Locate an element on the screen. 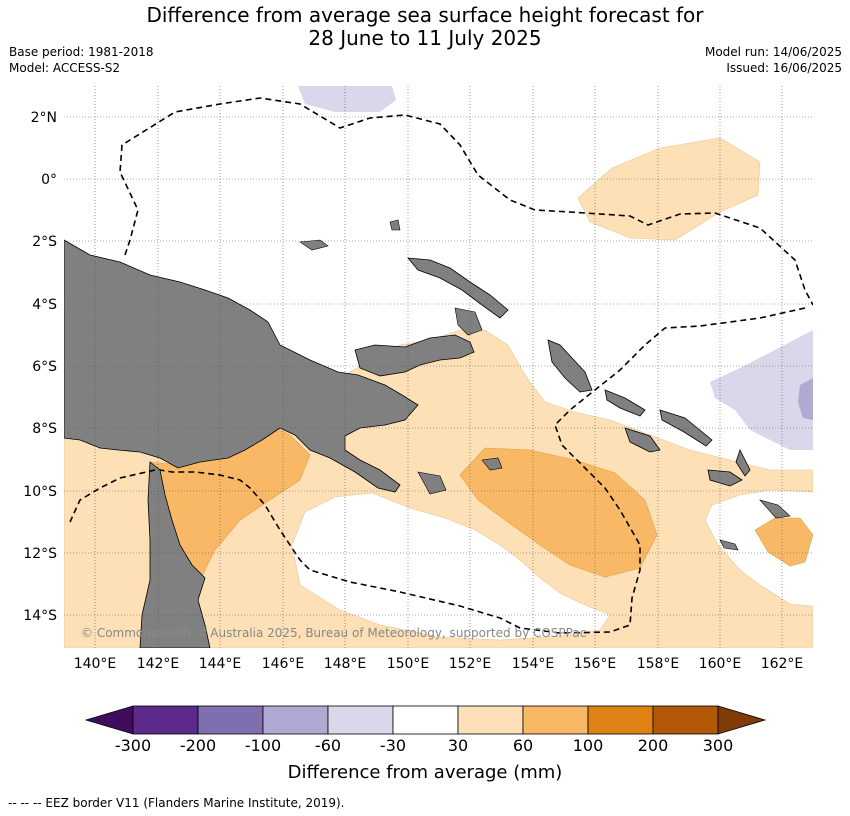 Image resolution: width=850 pixels, height=816 pixels. lon-label: 162°E is located at coordinates (782, 664).